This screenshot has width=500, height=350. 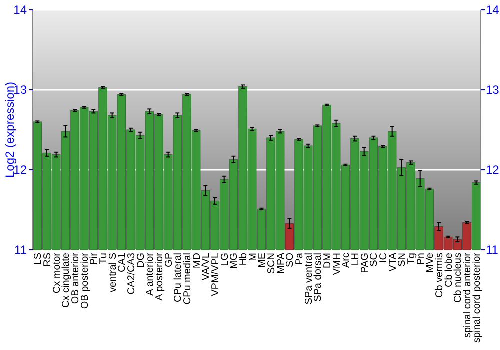 I want to click on x-tick-label: Hb, so click(x=244, y=259).